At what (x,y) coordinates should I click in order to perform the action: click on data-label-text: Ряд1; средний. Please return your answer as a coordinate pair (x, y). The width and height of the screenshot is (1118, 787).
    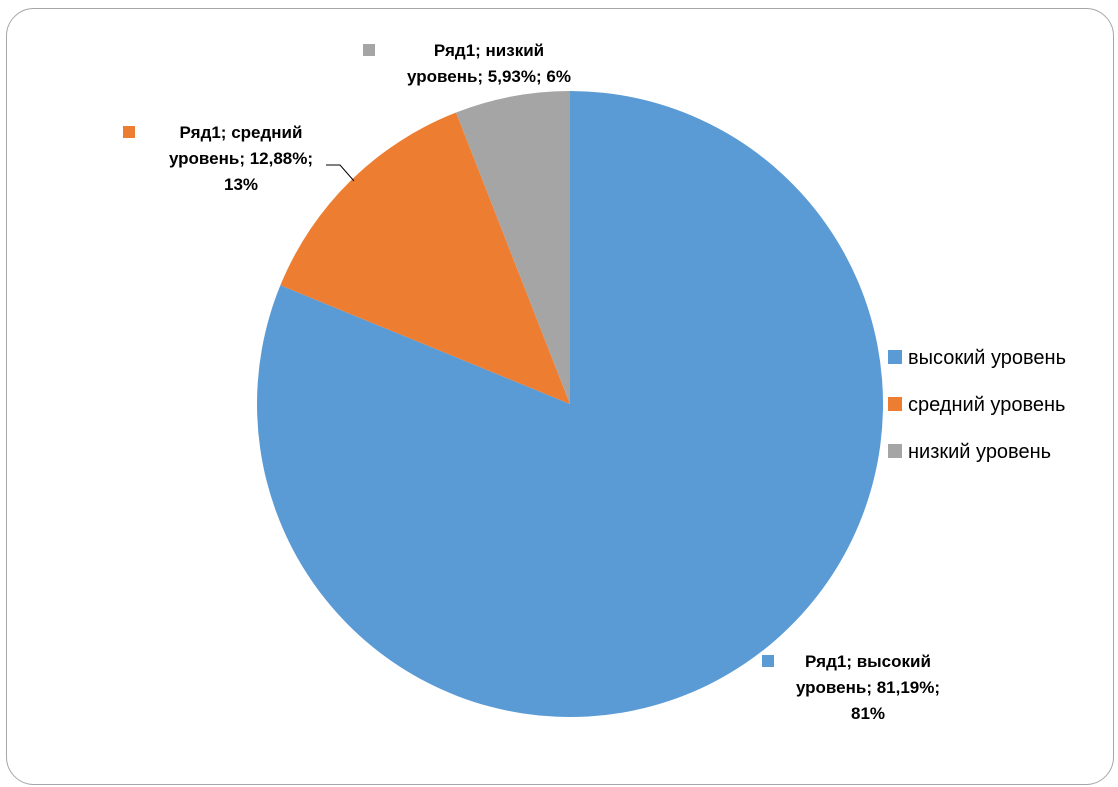
    Looking at the image, I should click on (241, 132).